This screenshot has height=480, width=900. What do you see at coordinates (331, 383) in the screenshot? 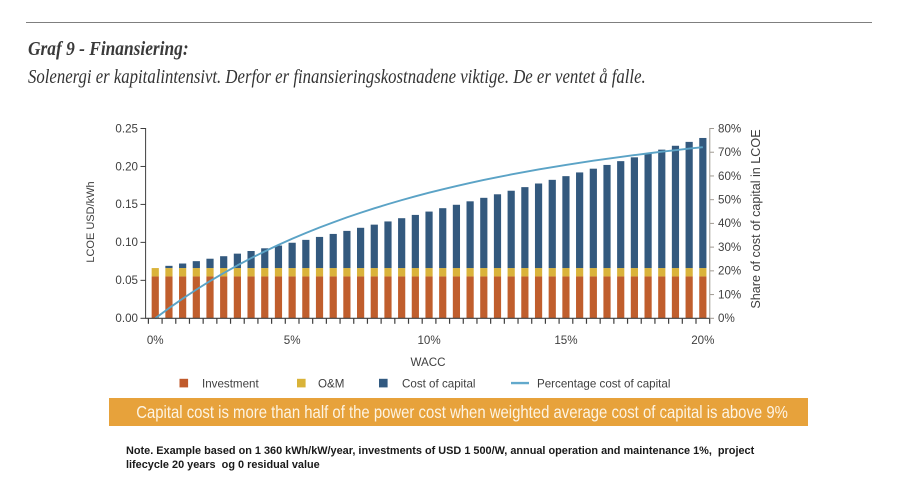
I see `svg-text: O&M` at bounding box center [331, 383].